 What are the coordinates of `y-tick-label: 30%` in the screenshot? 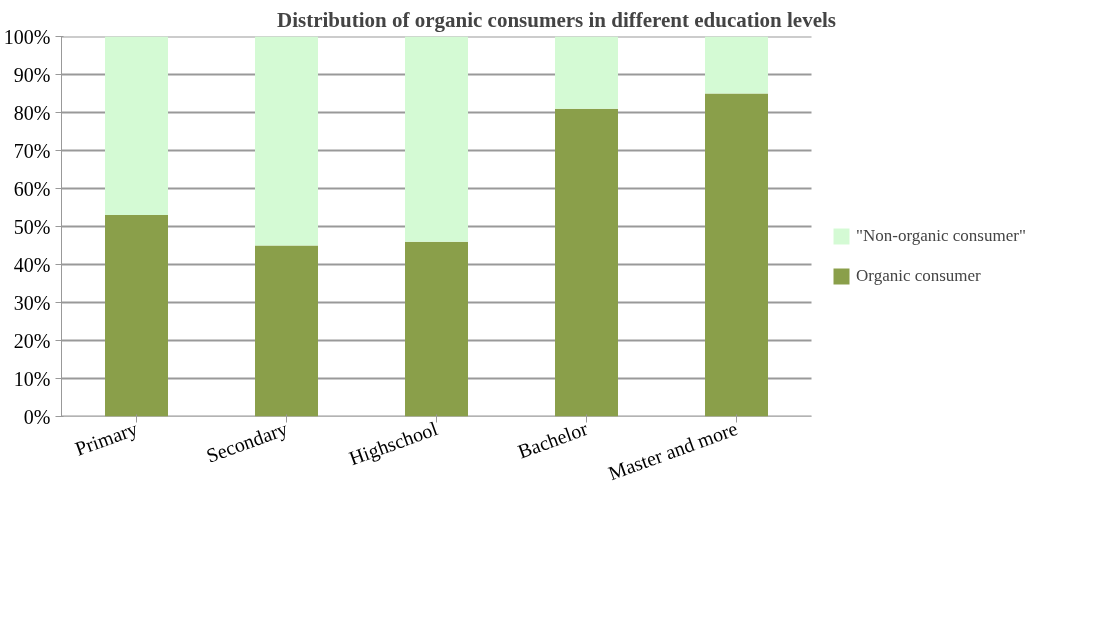 It's located at (32, 302).